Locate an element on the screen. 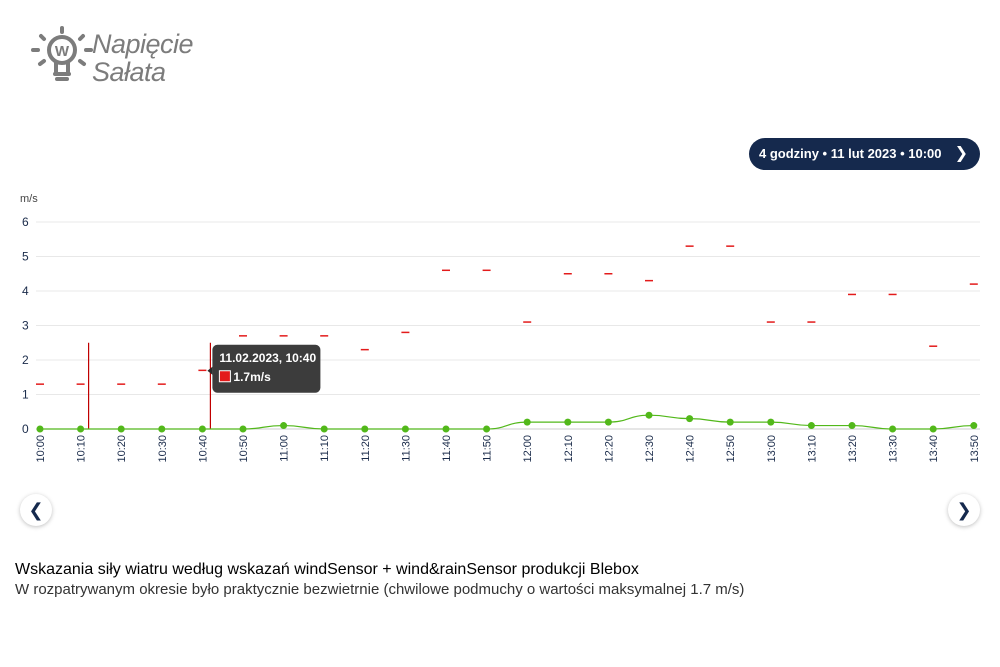 Image resolution: width=1000 pixels, height=667 pixels. x-tick-label: 10:20 is located at coordinates (122, 449).